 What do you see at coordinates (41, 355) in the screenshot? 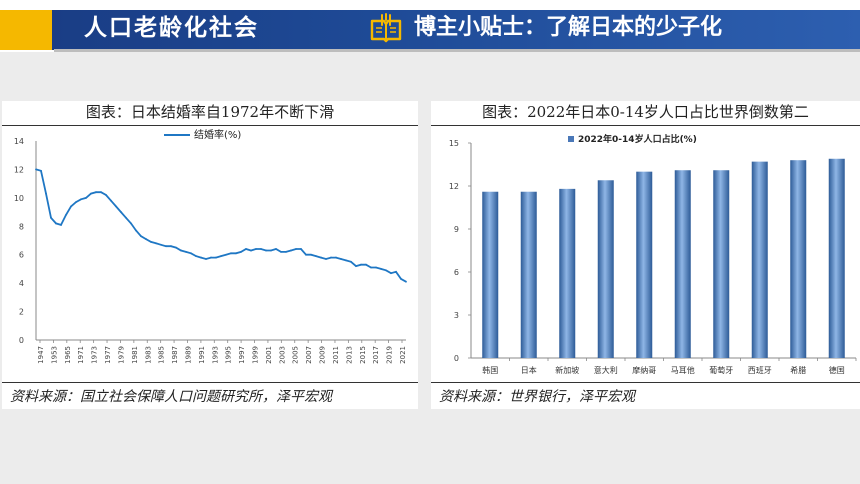
I see `x-tick-label: 1947` at bounding box center [41, 355].